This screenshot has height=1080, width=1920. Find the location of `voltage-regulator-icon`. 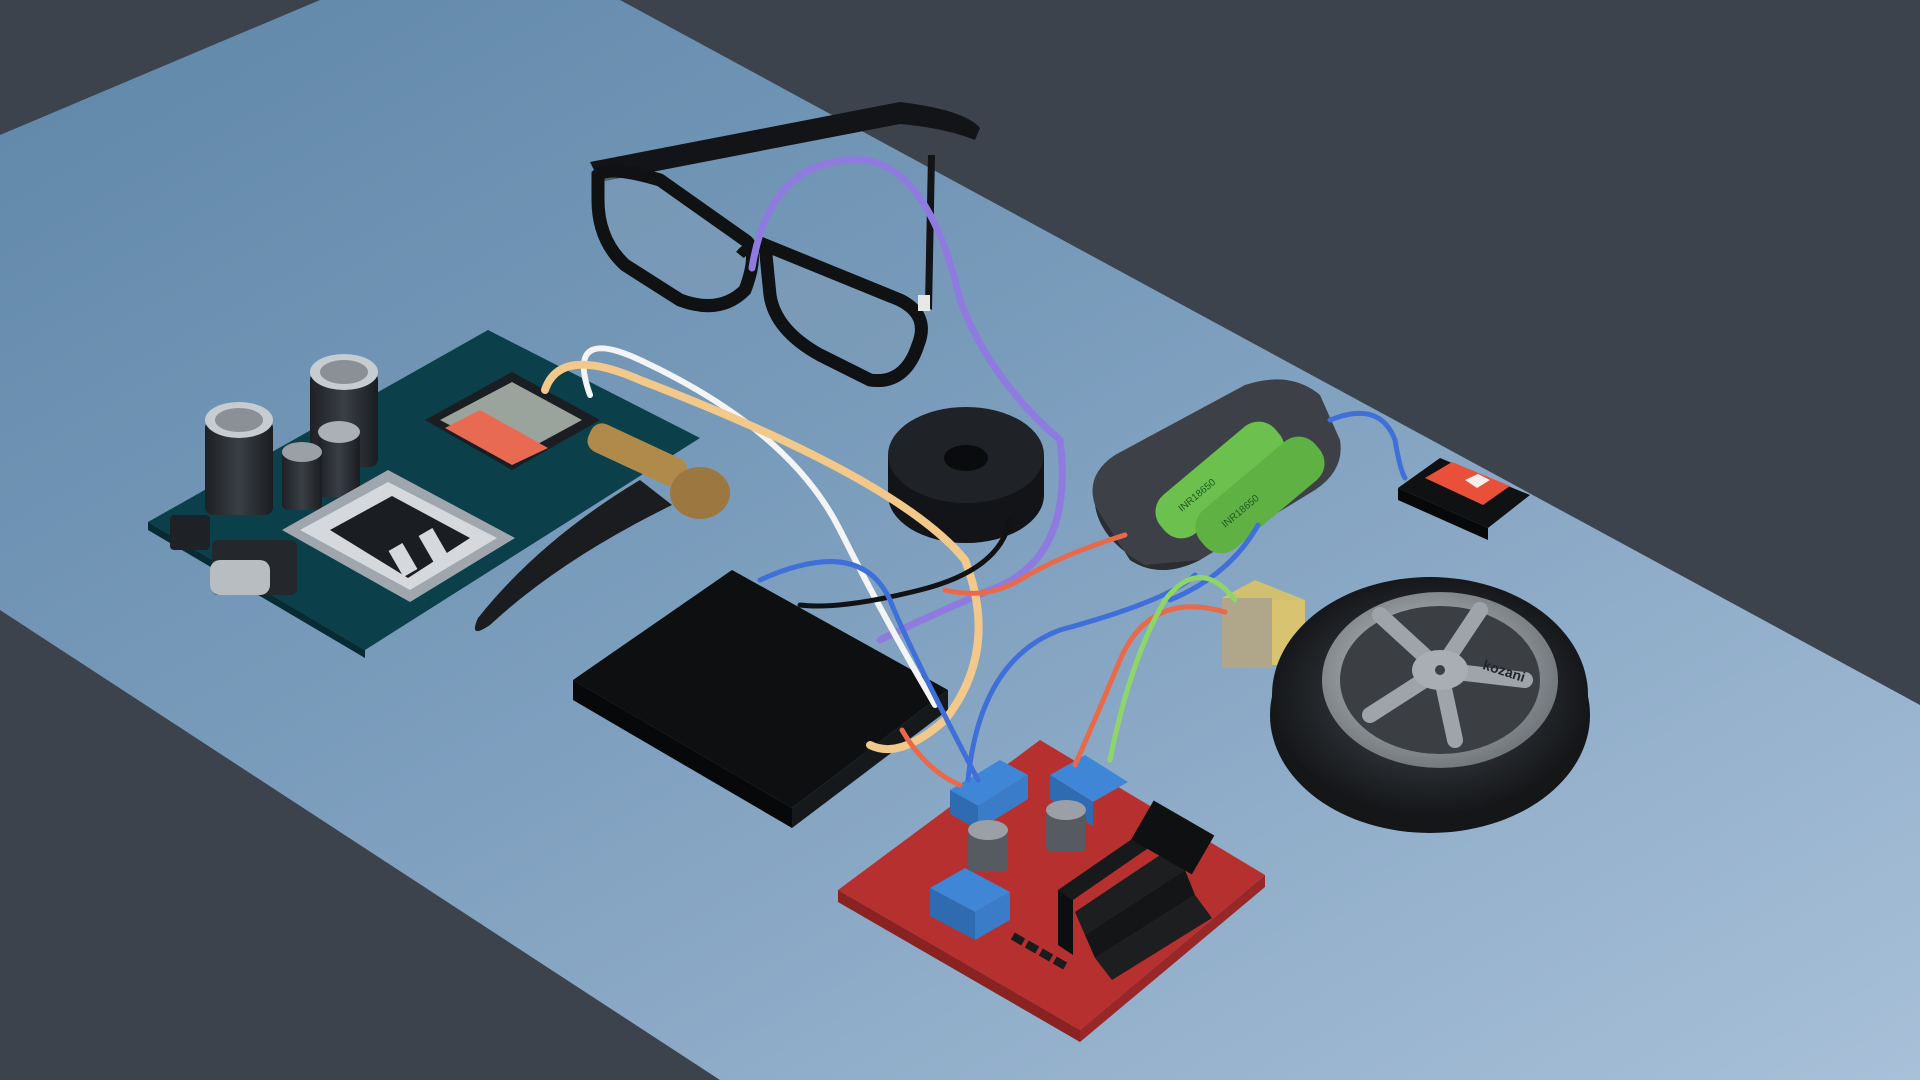

voltage-regulator-icon is located at coordinates (398, 536).